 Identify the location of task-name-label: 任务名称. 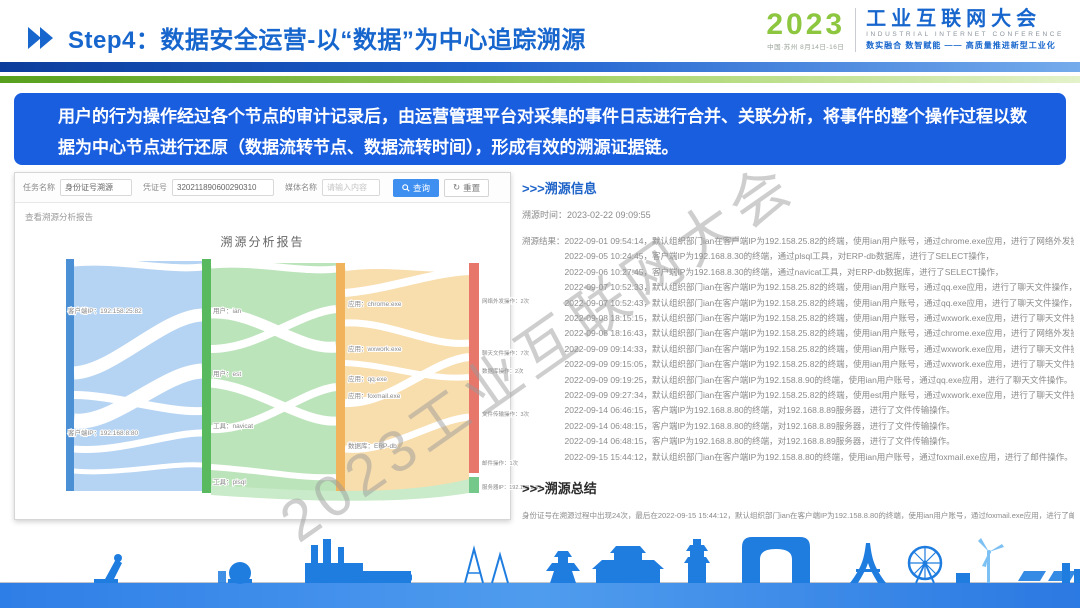
(39, 187).